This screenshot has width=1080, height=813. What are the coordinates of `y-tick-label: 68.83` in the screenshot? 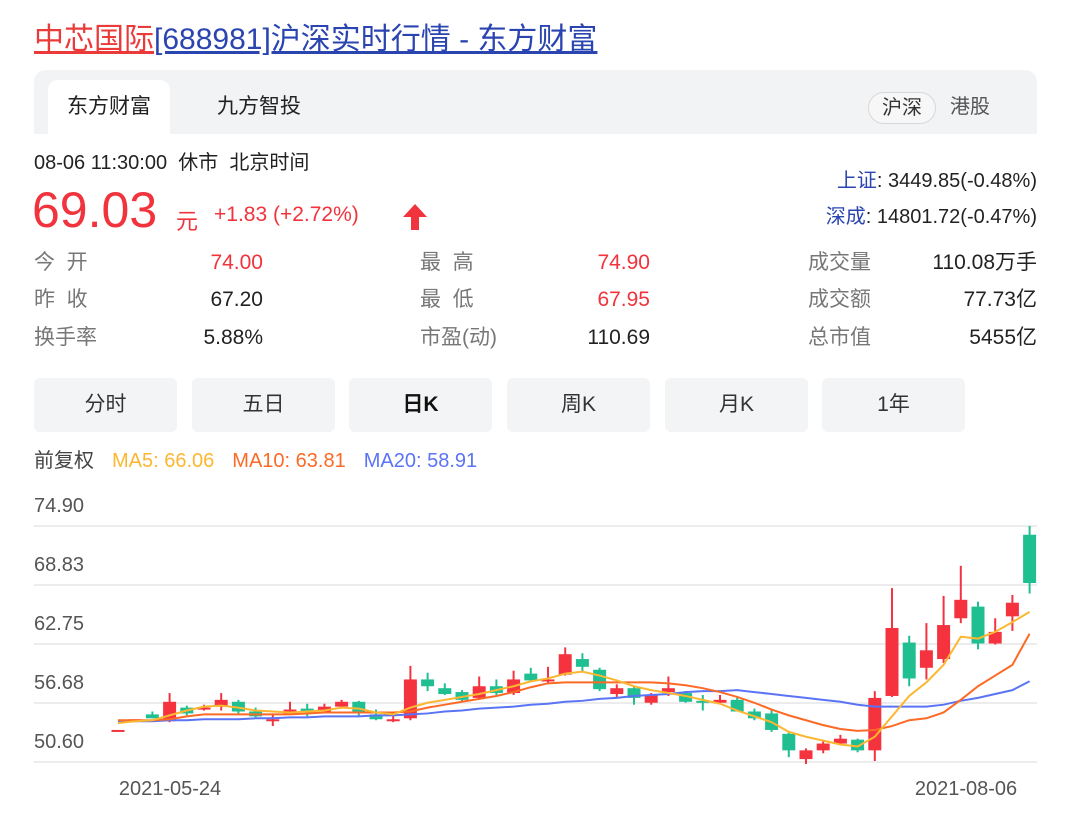 It's located at (59, 565).